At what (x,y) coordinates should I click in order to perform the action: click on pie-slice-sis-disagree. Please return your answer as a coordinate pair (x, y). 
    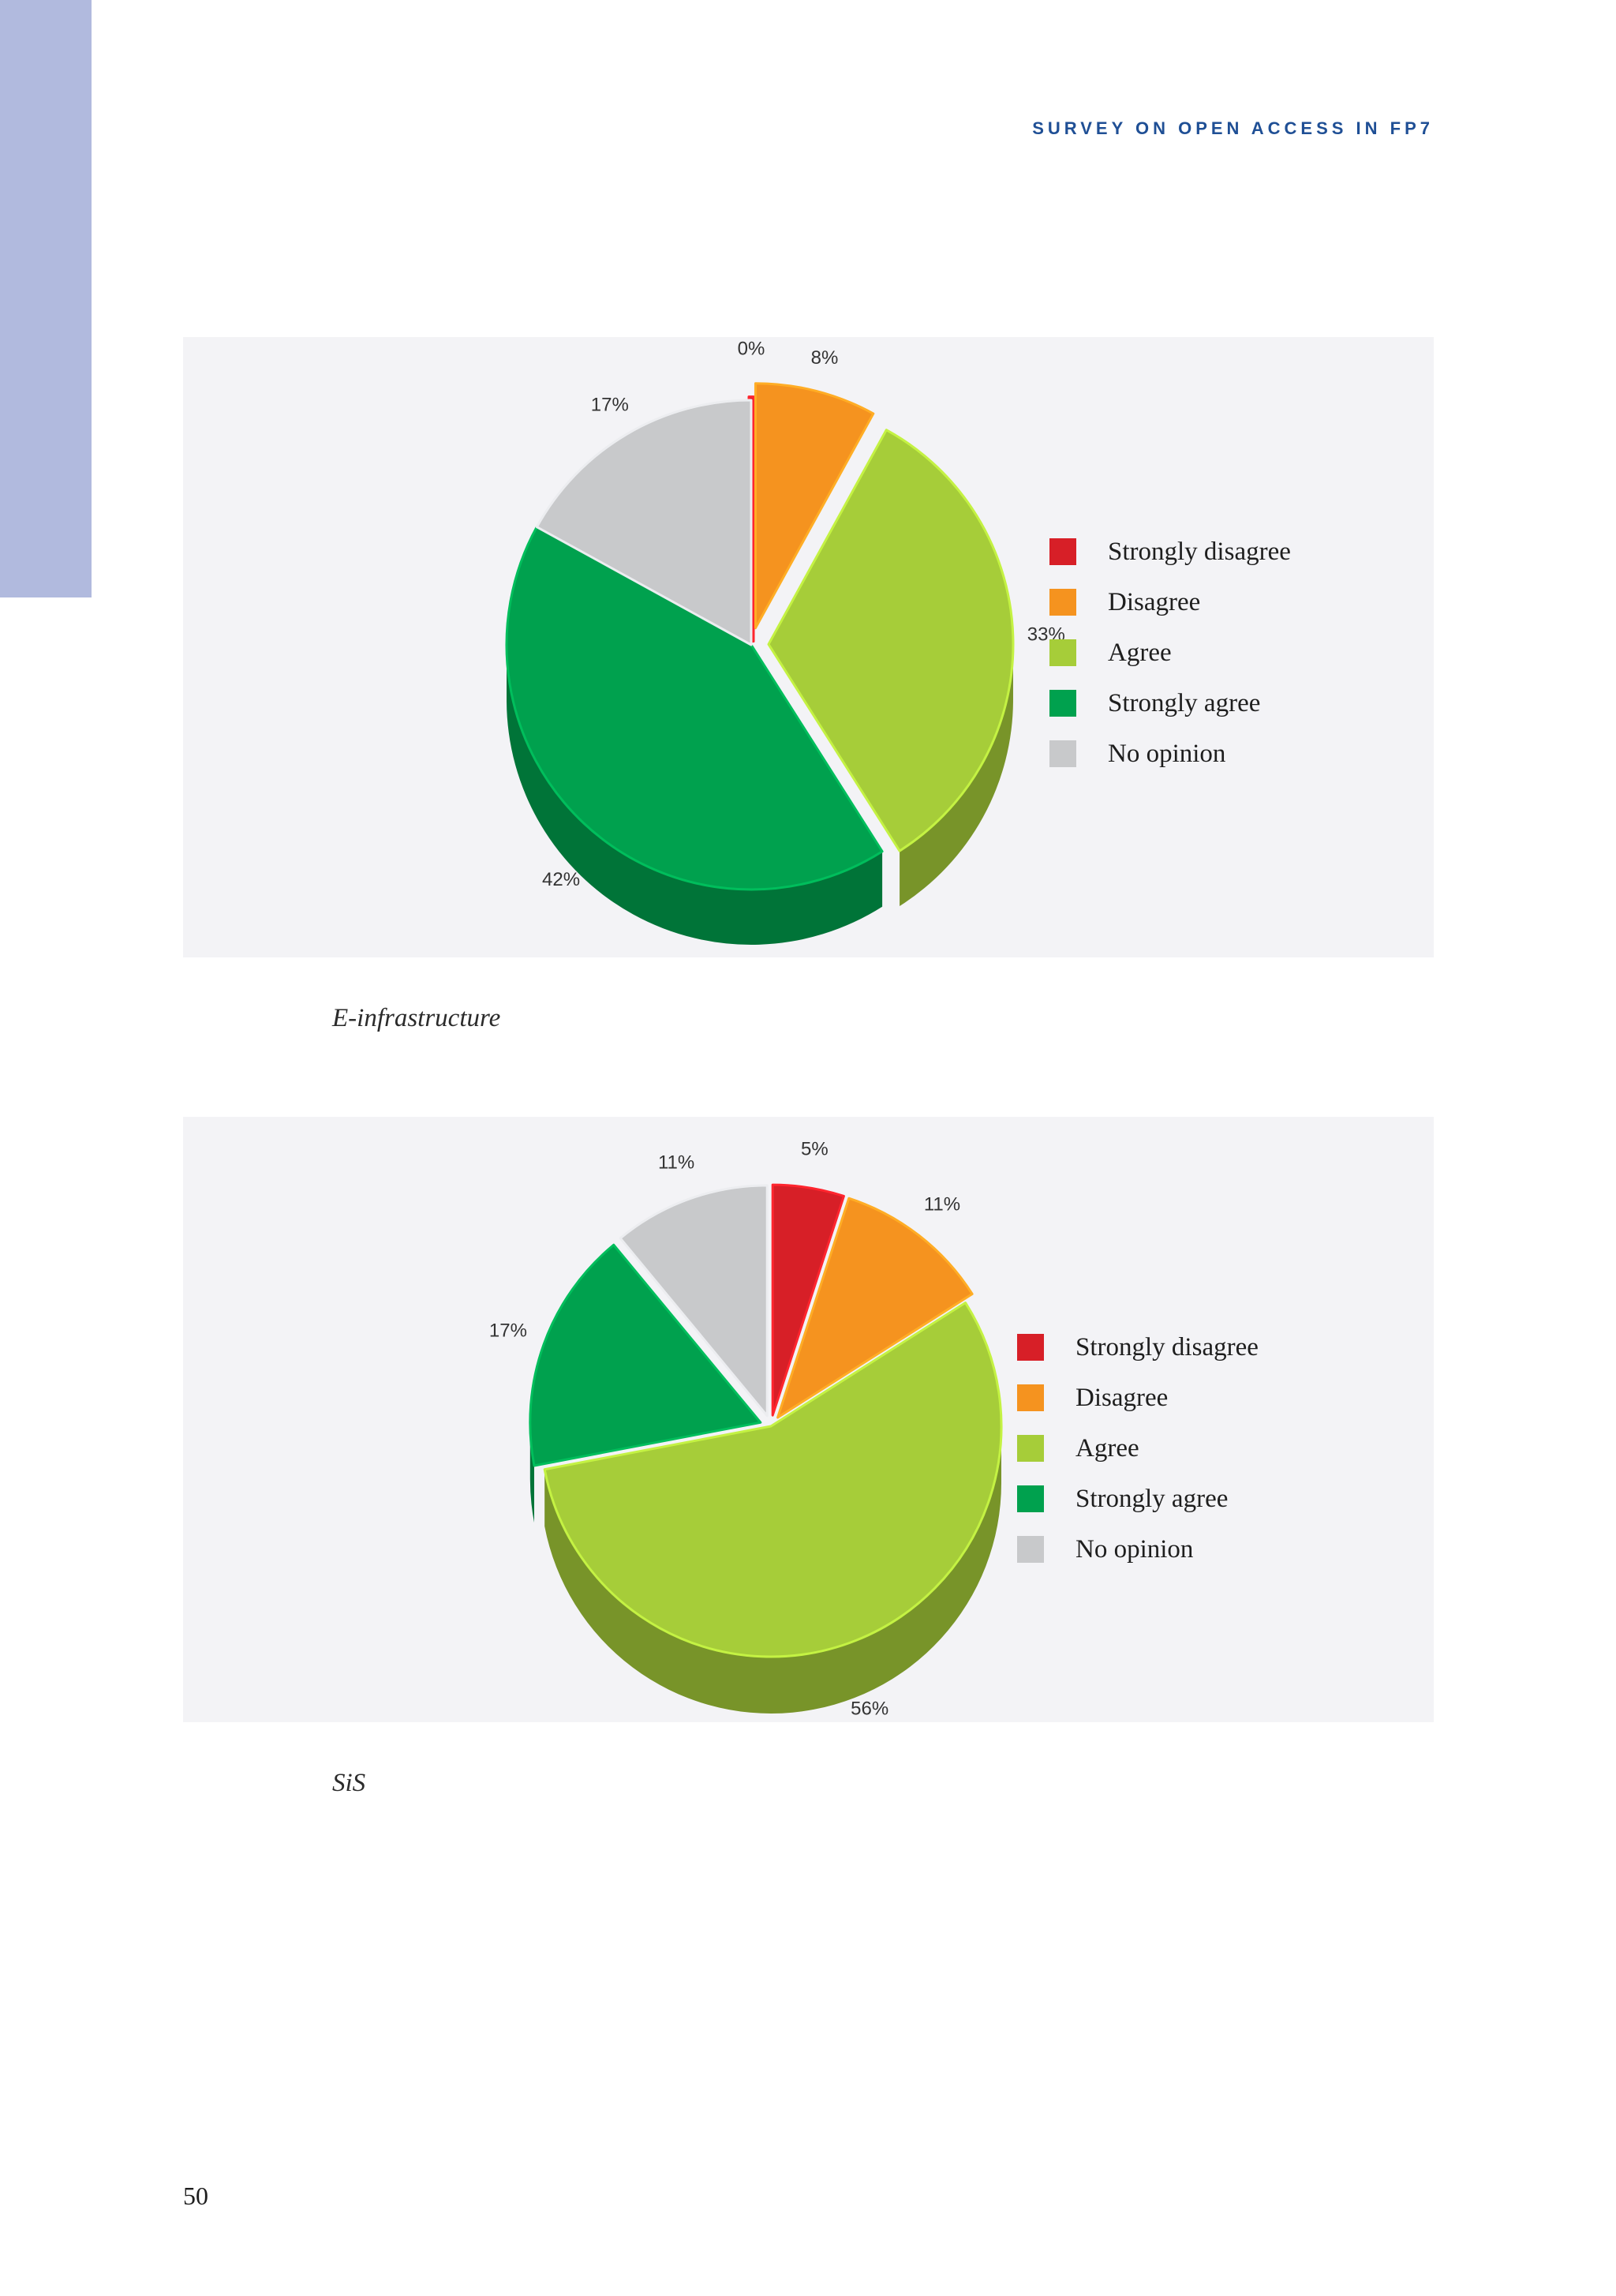
    Looking at the image, I should click on (875, 1308).